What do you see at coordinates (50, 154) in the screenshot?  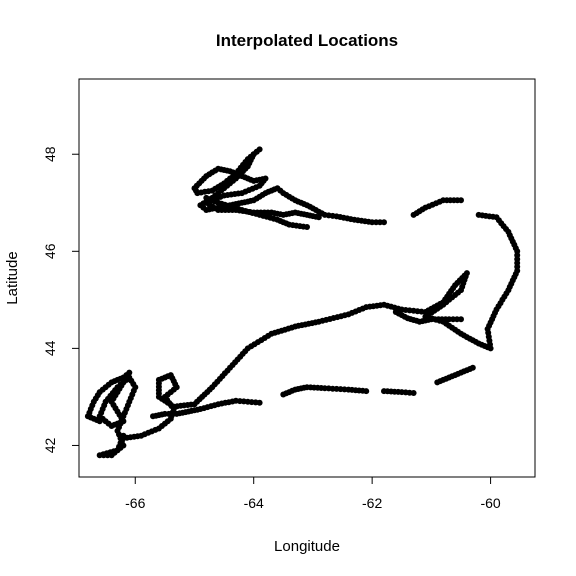 I see `y-tick-label: 48` at bounding box center [50, 154].